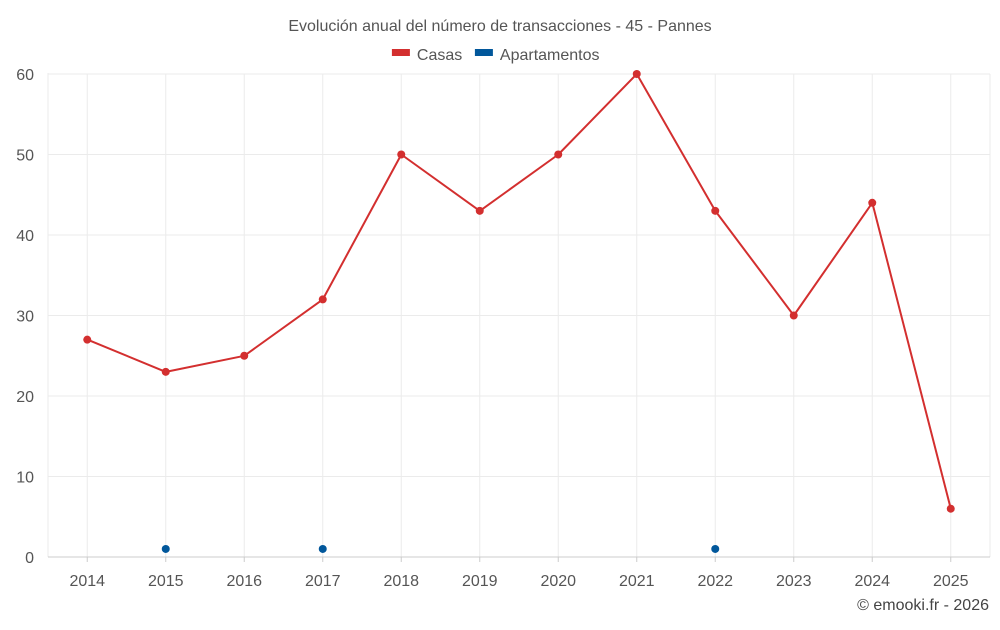  Describe the element at coordinates (715, 581) in the screenshot. I see `x-tick-label: 2022` at that location.